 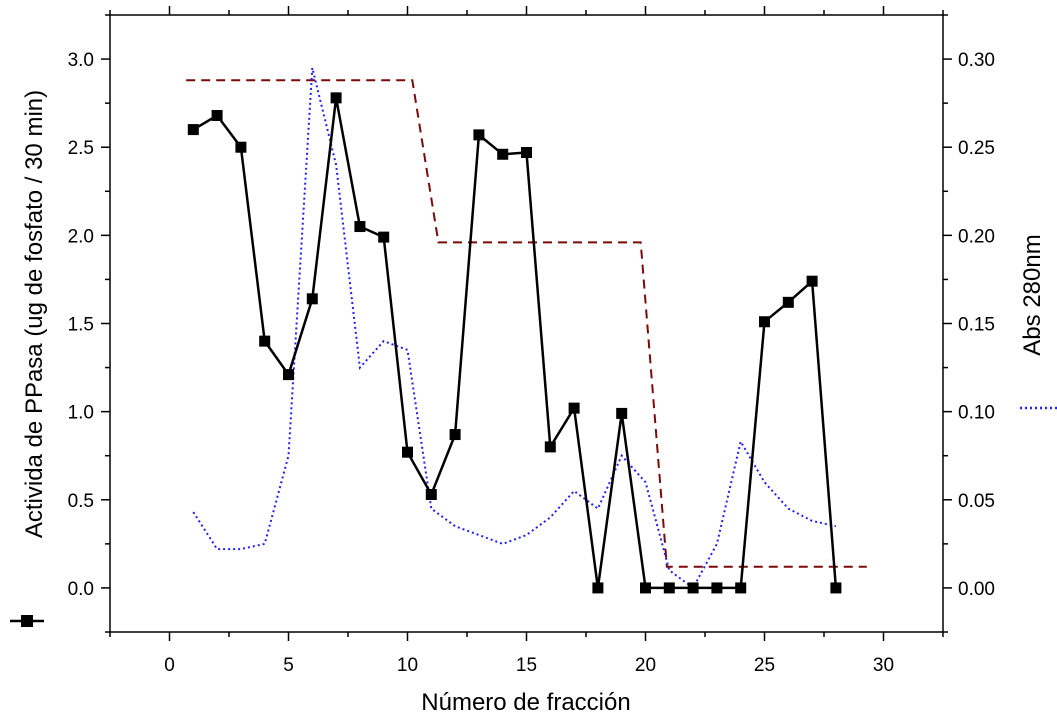 What do you see at coordinates (976, 148) in the screenshot?
I see `y-right-tick-label: 0.25` at bounding box center [976, 148].